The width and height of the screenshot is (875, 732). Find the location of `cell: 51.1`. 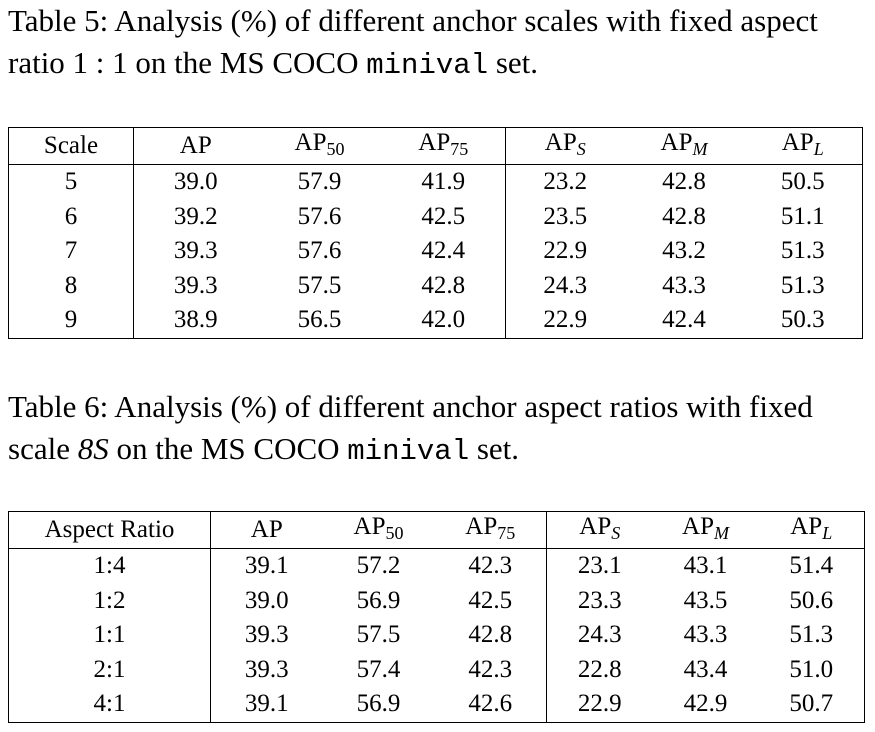

cell: 51.1 is located at coordinates (802, 216).